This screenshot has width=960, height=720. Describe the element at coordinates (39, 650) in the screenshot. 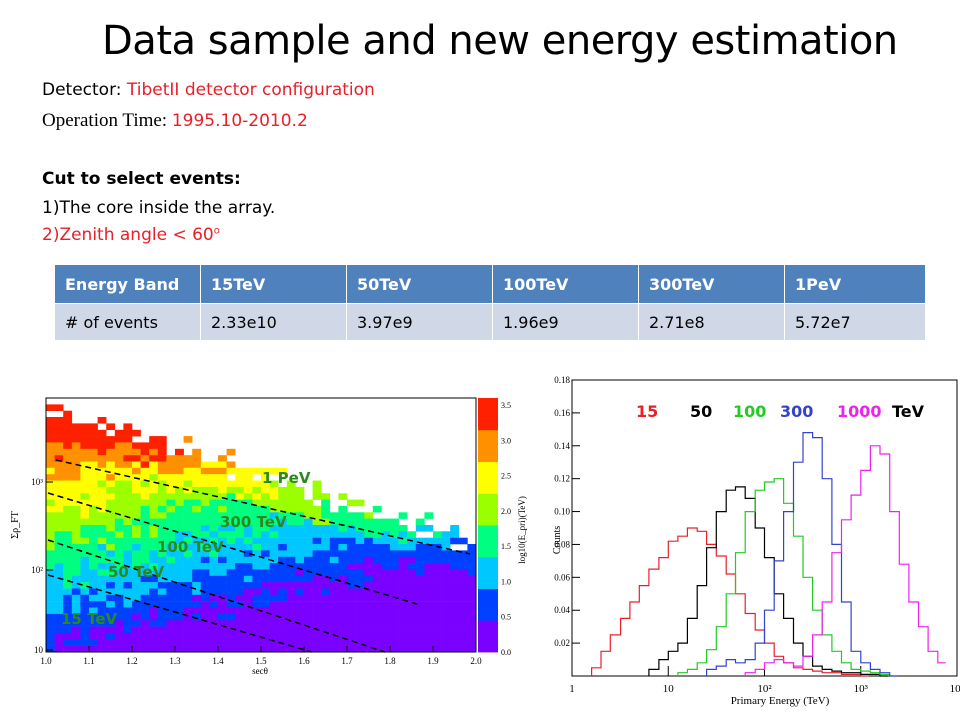

I see `y-tick-label: 10` at that location.